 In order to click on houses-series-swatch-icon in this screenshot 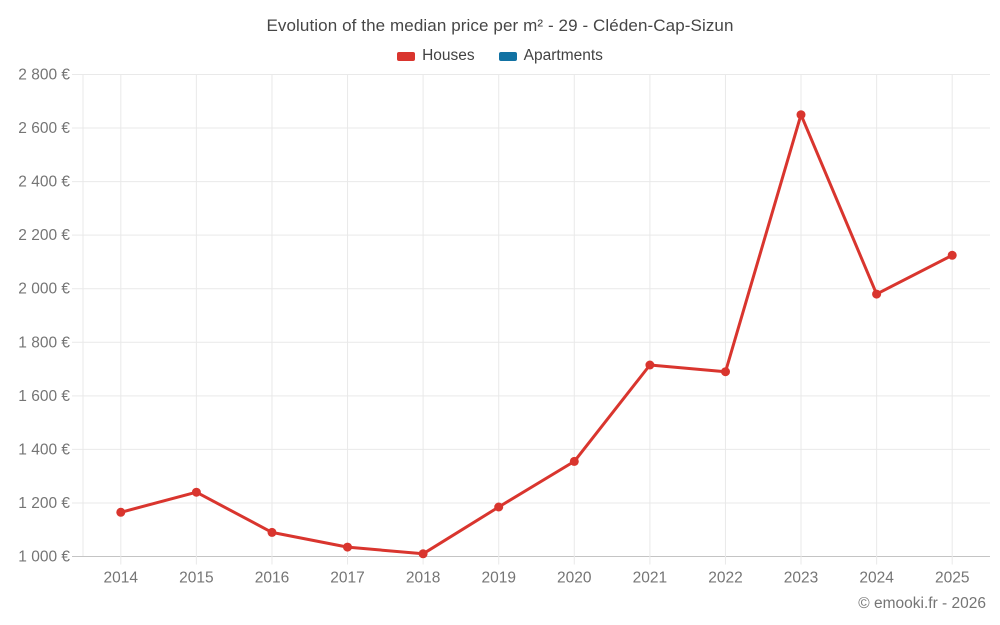, I will do `click(406, 56)`.